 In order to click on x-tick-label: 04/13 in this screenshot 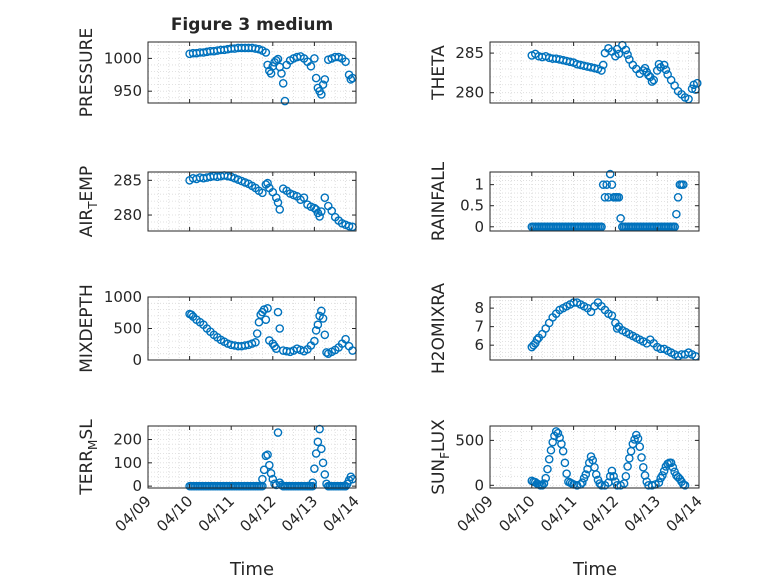, I will do `click(642, 513)`.